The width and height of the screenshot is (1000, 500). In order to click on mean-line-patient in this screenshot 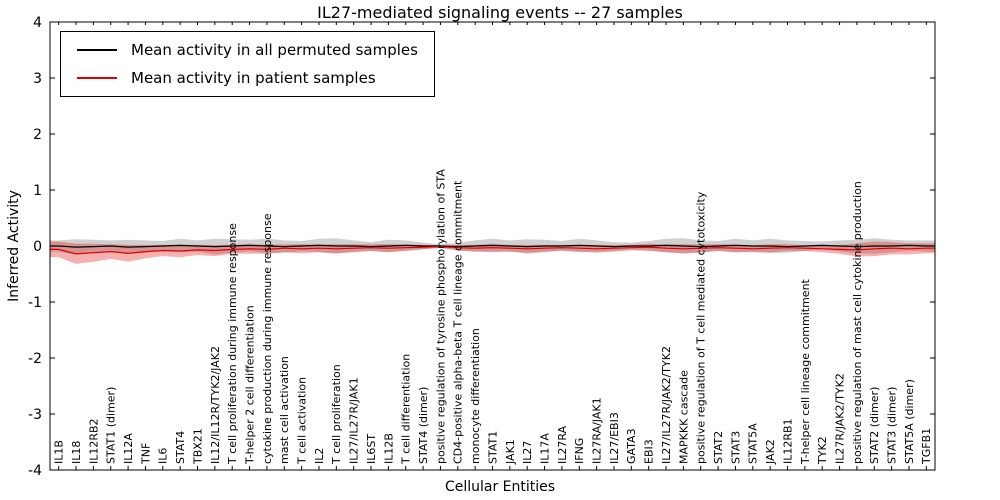, I will do `click(492, 250)`.